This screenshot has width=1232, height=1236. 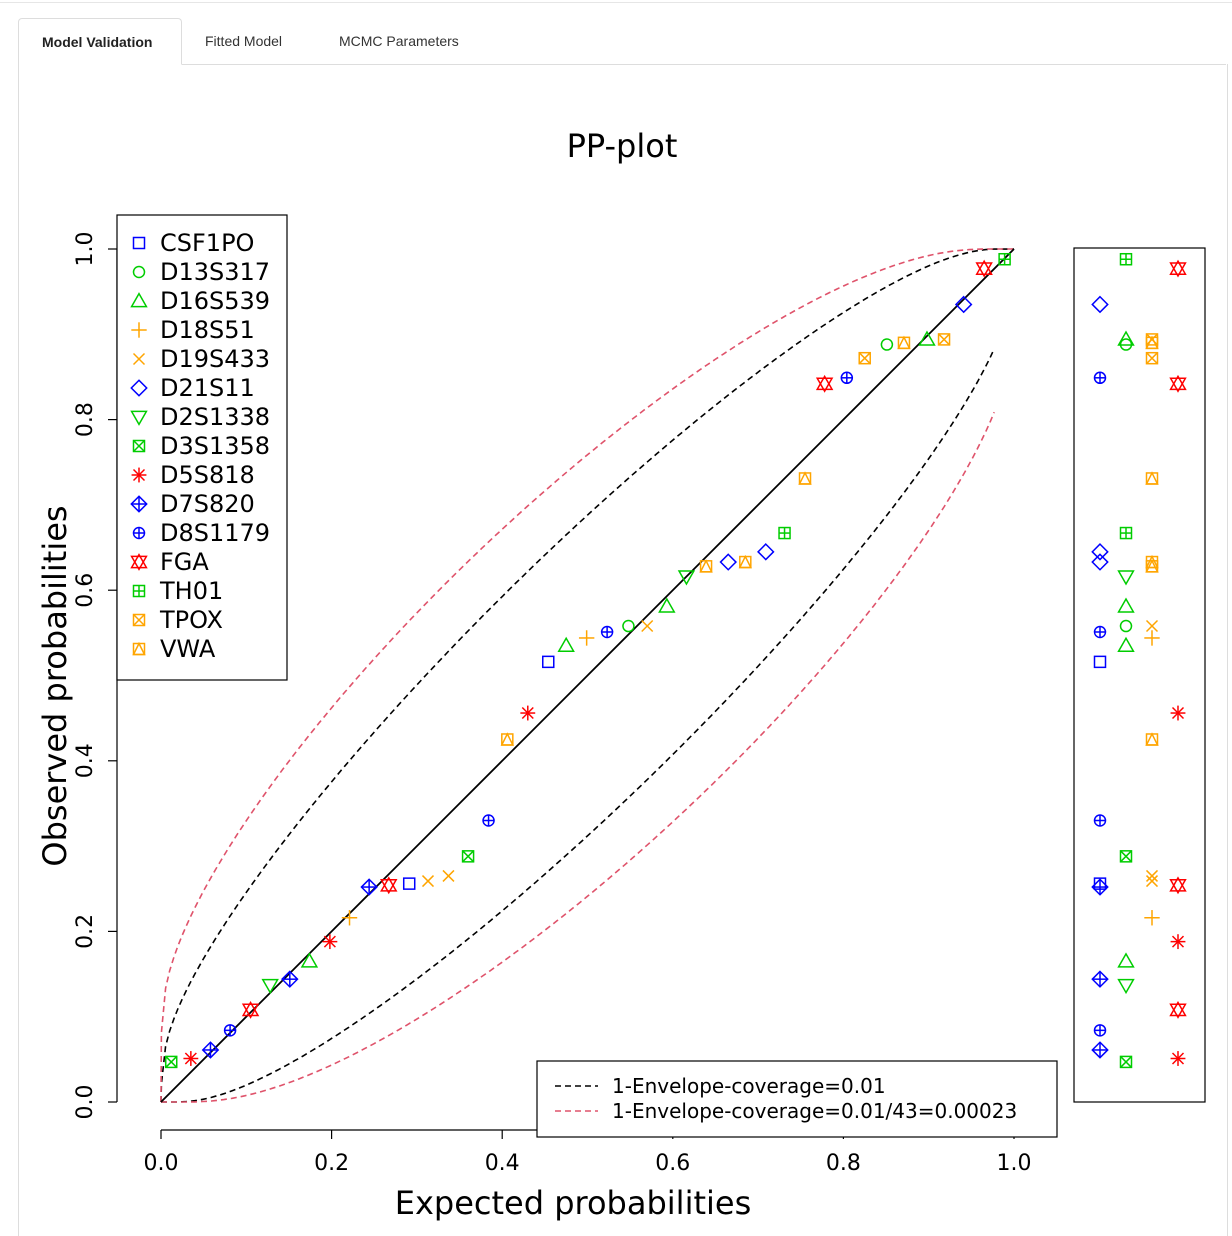 I want to click on x-tick-label: 0.2, so click(x=331, y=1163).